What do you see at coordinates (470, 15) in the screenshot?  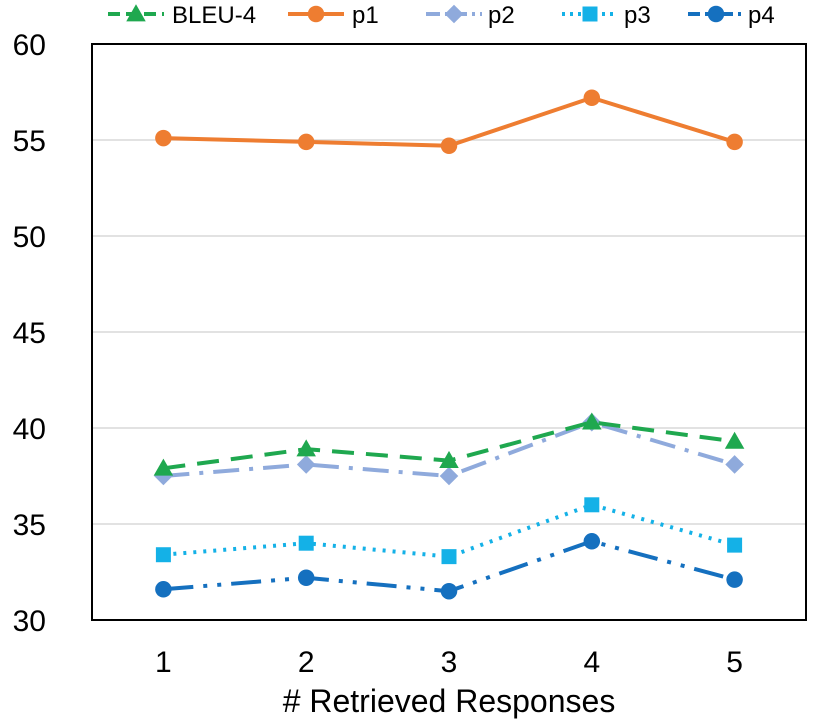 I see `legend-entry: p2` at bounding box center [470, 15].